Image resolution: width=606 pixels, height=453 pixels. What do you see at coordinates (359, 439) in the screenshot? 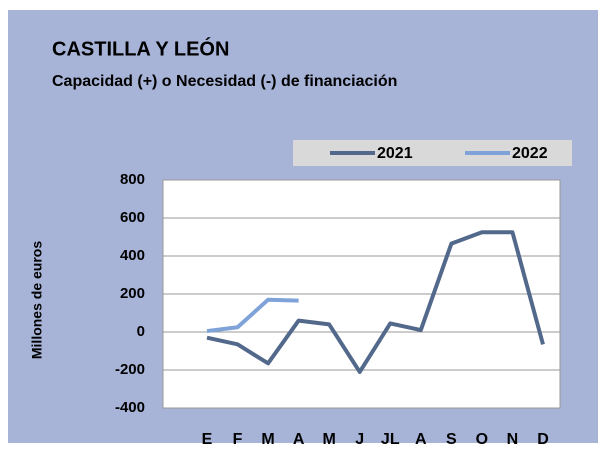
I see `x-tick-label: J` at bounding box center [359, 439].